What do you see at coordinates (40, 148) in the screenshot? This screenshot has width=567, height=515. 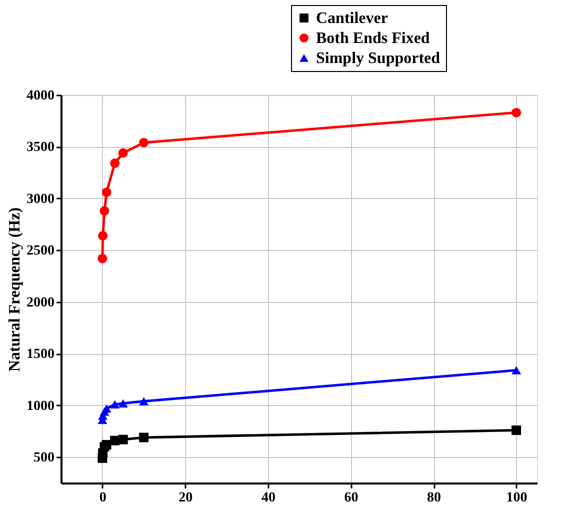 I see `y-tick-label: 3500` at bounding box center [40, 148].